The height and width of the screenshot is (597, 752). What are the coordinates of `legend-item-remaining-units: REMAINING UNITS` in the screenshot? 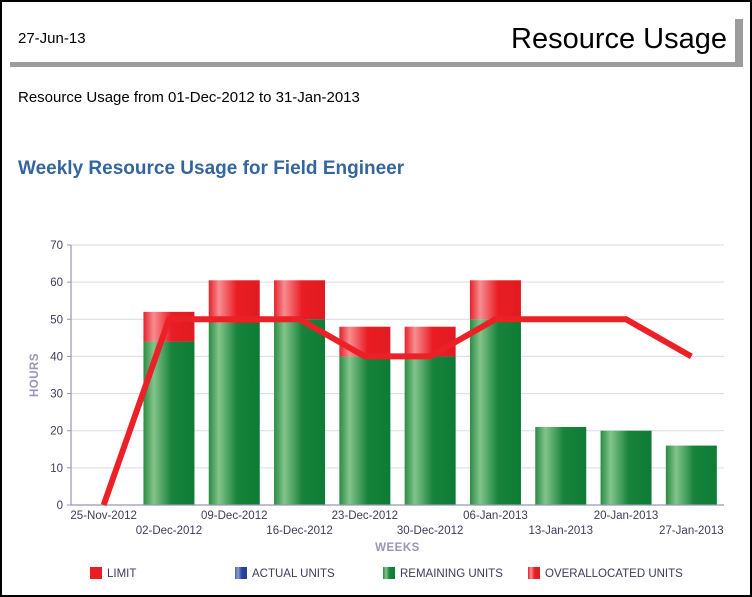 It's located at (443, 573).